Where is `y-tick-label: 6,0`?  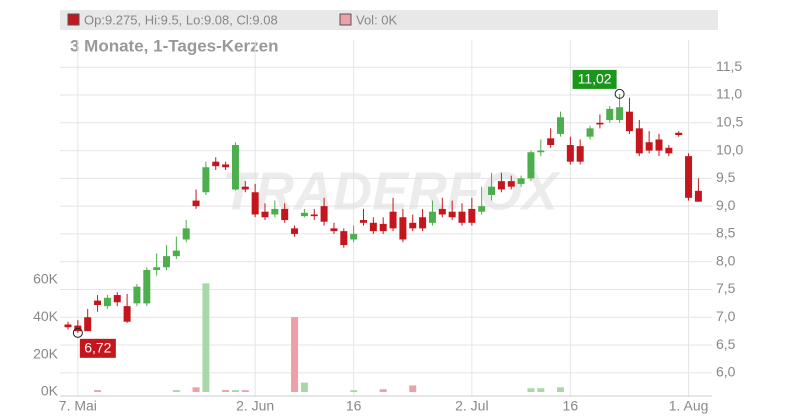
y-tick-label: 6,0 is located at coordinates (726, 372).